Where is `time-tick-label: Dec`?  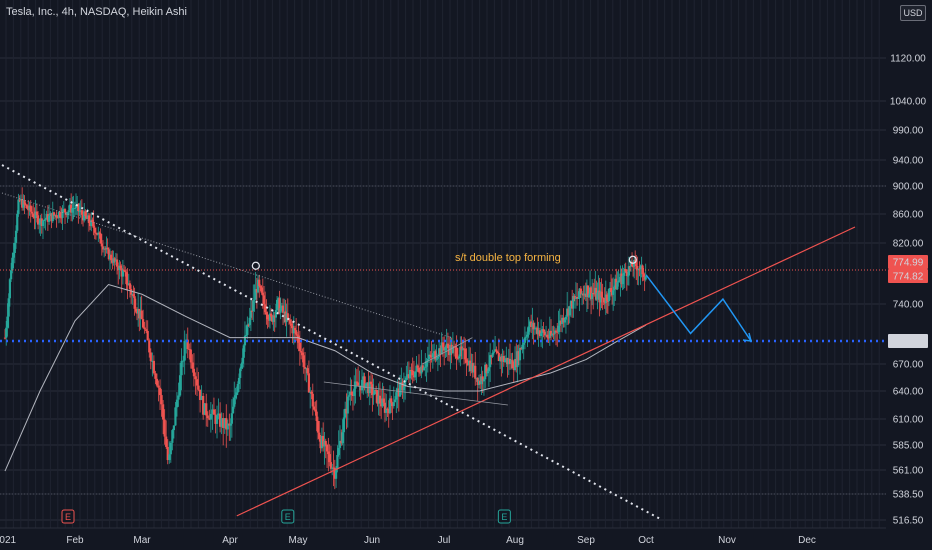
time-tick-label: Dec is located at coordinates (807, 540).